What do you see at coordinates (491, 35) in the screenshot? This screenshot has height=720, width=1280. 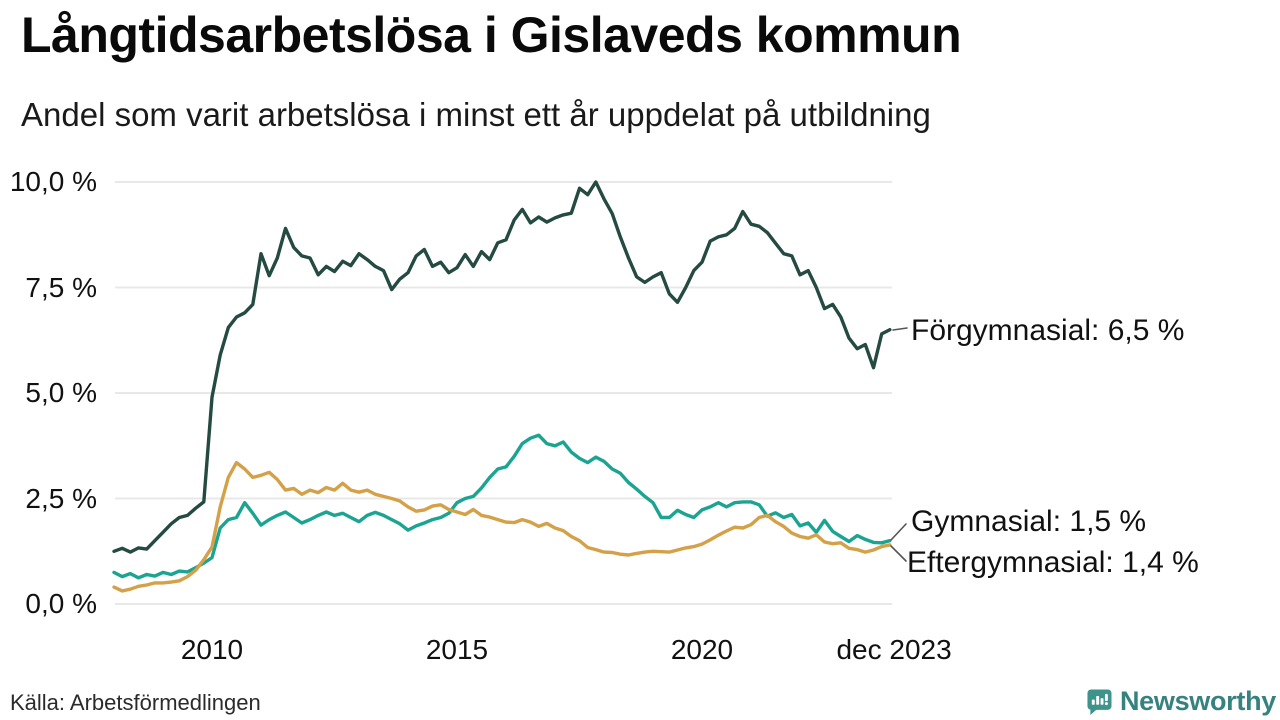 I see `page-title: Långtidsarbetslösa i Gislaveds kommun` at bounding box center [491, 35].